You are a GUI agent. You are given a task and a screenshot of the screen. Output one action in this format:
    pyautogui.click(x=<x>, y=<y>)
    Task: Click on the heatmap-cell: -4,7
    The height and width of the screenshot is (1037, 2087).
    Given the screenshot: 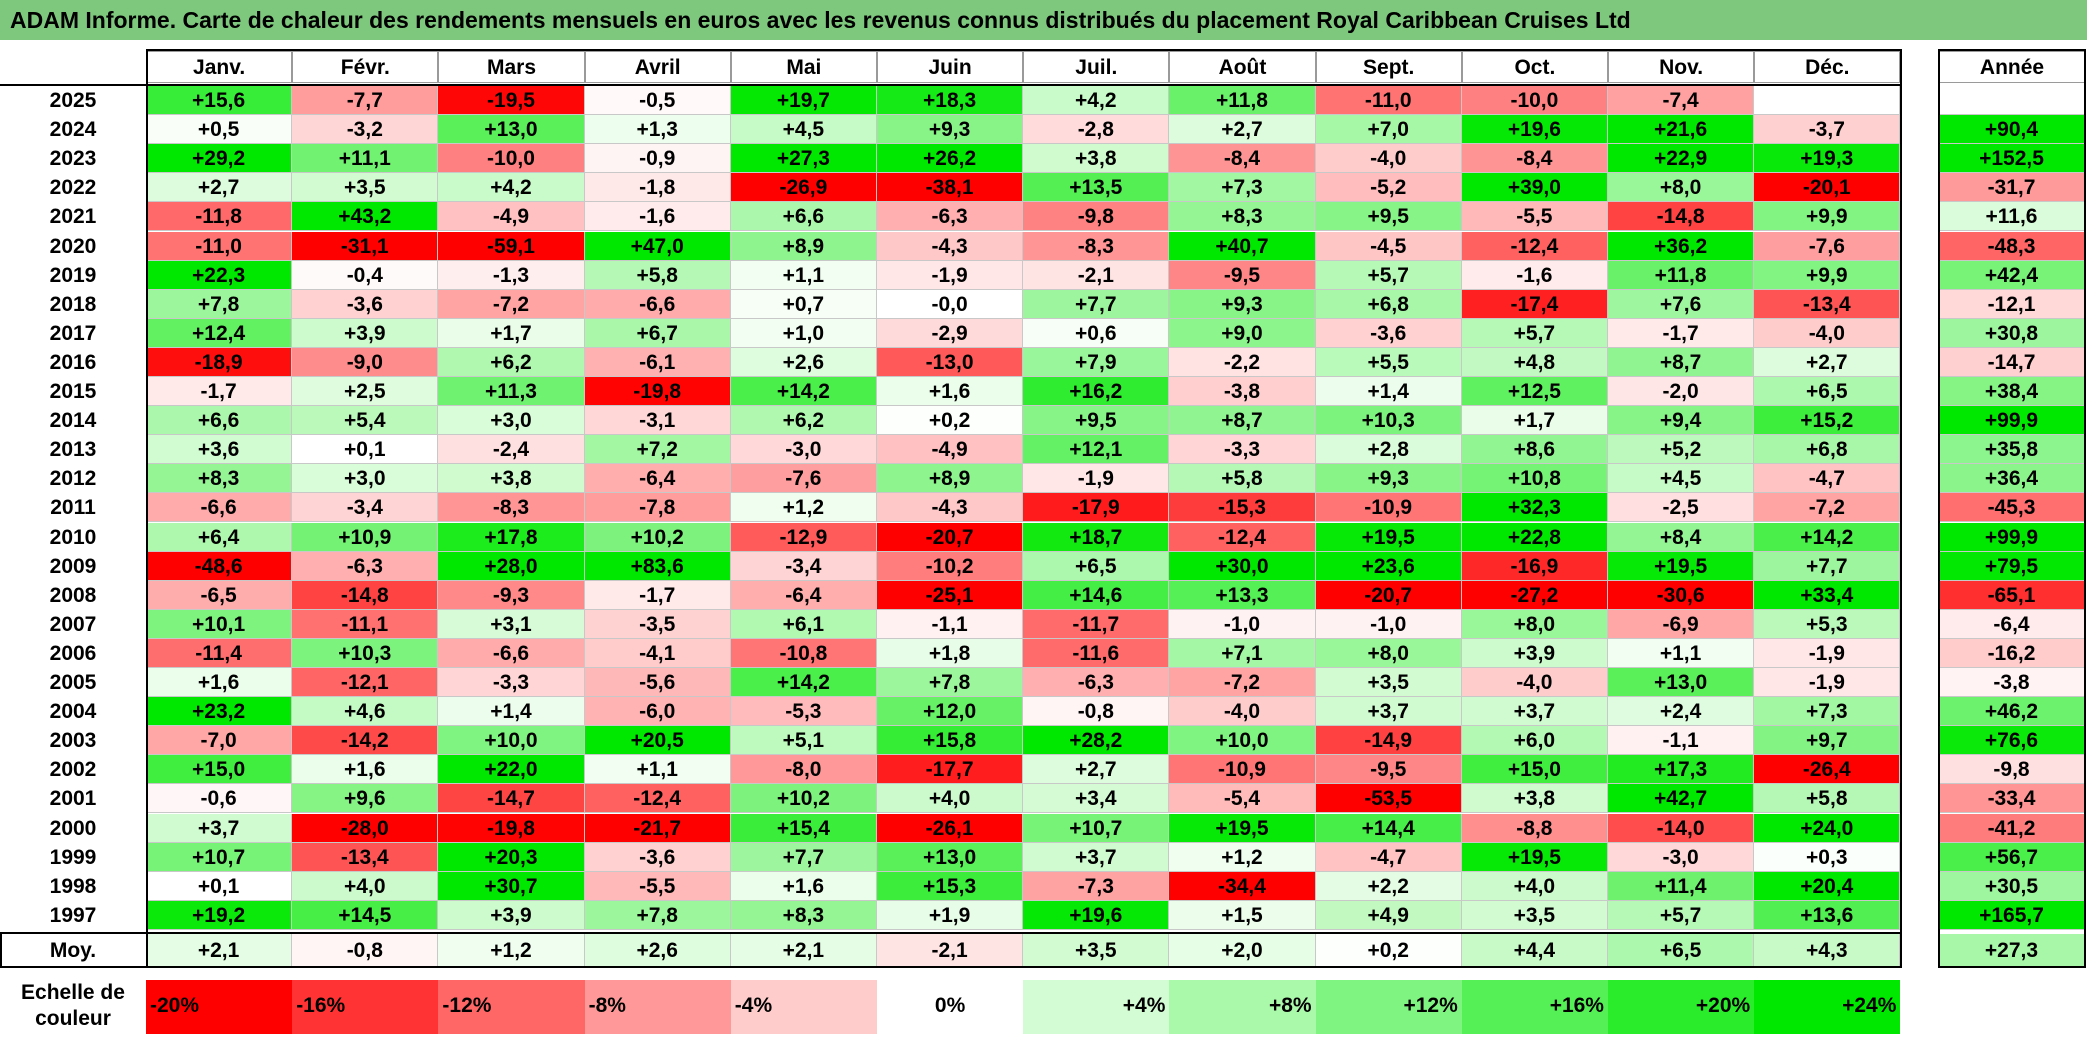 What is the action you would take?
    pyautogui.click(x=1388, y=857)
    